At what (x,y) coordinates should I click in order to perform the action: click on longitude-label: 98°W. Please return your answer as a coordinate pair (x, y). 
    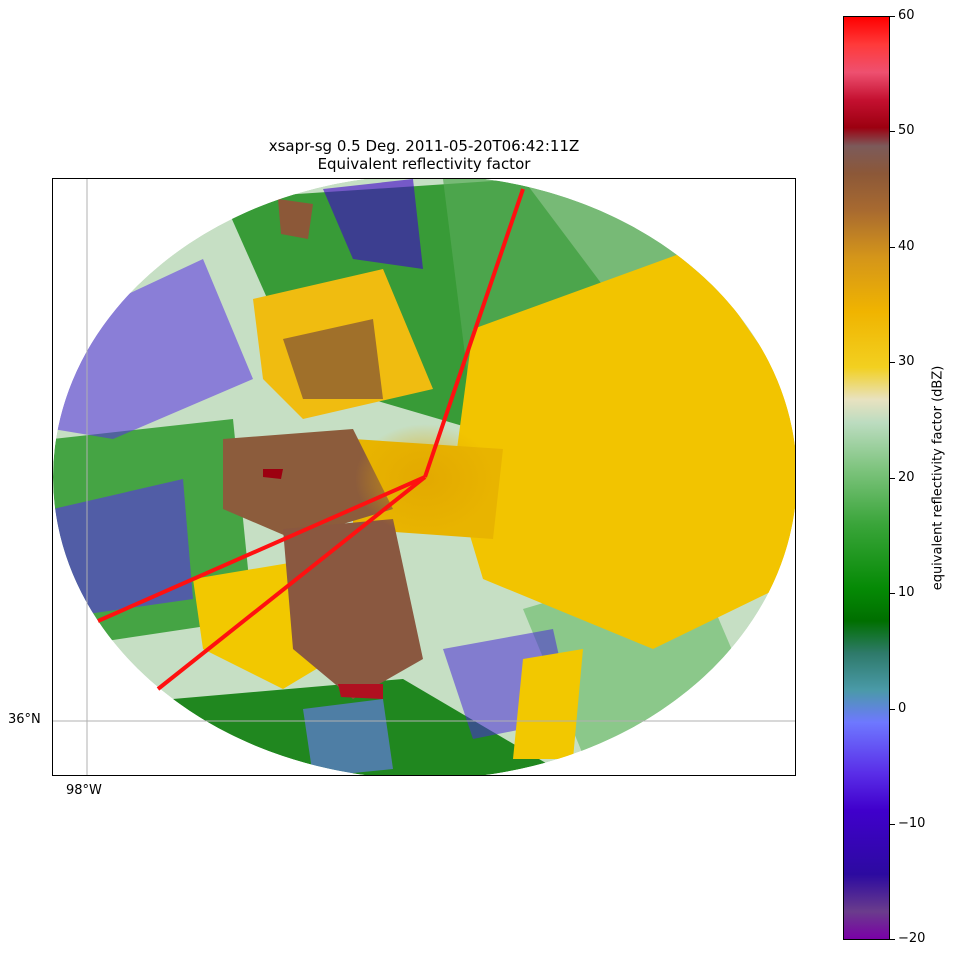
    Looking at the image, I should click on (84, 790).